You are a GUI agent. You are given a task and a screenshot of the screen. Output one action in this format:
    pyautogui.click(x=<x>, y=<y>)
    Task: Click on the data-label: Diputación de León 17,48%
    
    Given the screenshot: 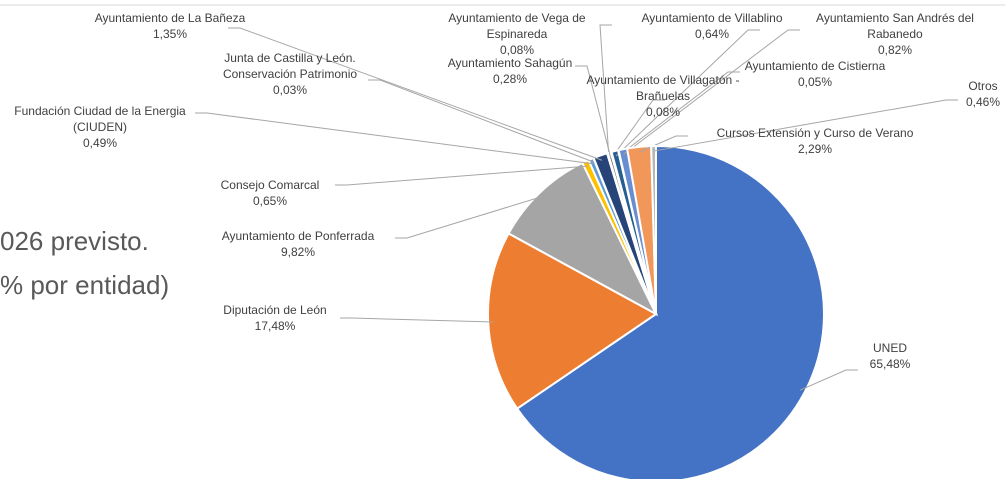 What is the action you would take?
    pyautogui.click(x=275, y=318)
    